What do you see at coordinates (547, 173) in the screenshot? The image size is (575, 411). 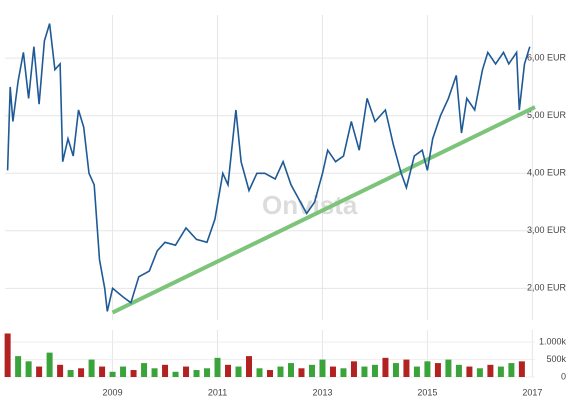 I see `y-tick-label: 4,00 EUR` at bounding box center [547, 173].